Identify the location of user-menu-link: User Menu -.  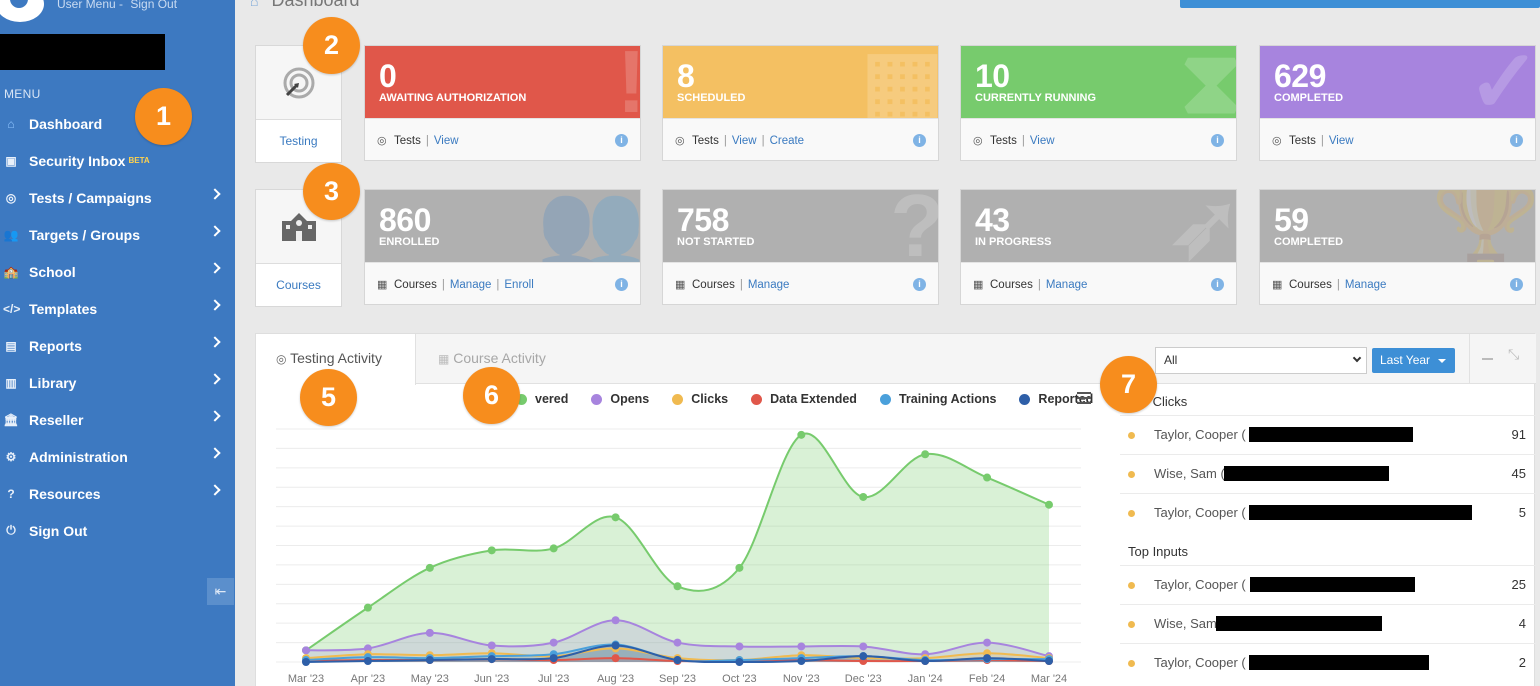
(90, 5).